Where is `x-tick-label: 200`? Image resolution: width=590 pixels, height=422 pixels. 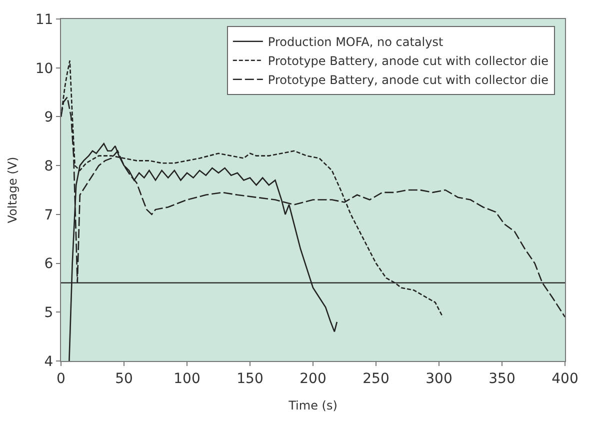
x-tick-label: 200 is located at coordinates (313, 378).